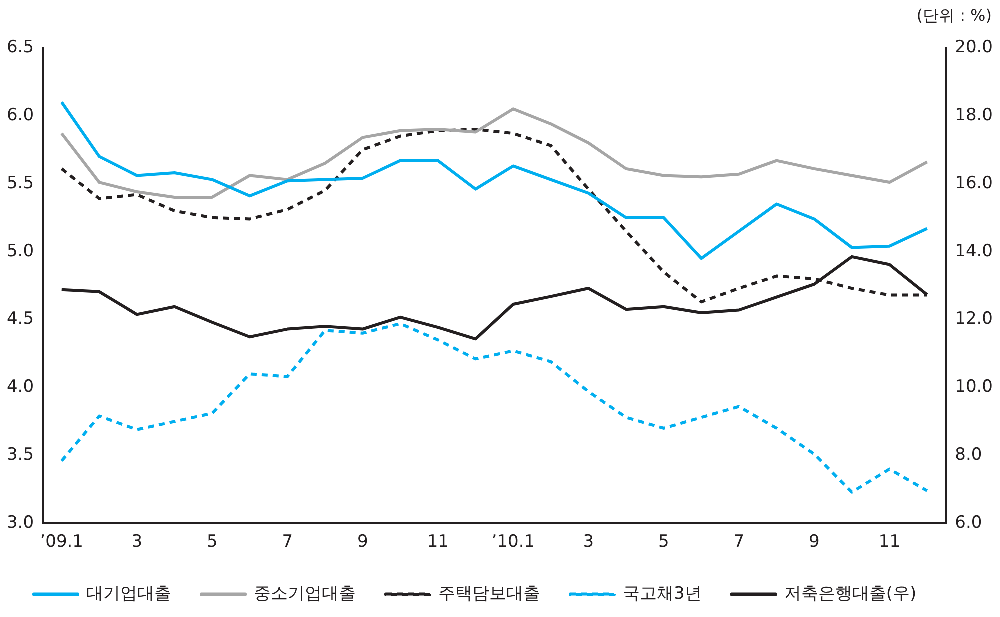 The height and width of the screenshot is (617, 1000). What do you see at coordinates (974, 183) in the screenshot?
I see `y2-tick-label: 16.0` at bounding box center [974, 183].